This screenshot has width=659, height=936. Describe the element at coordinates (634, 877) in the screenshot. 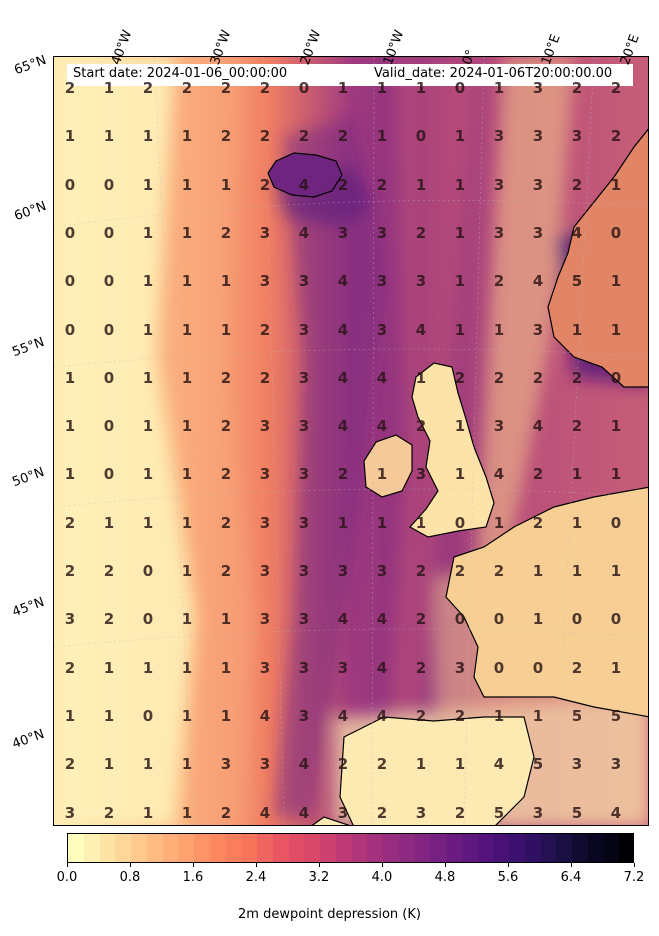

I see `colorbar-tick-label: 7.2` at that location.